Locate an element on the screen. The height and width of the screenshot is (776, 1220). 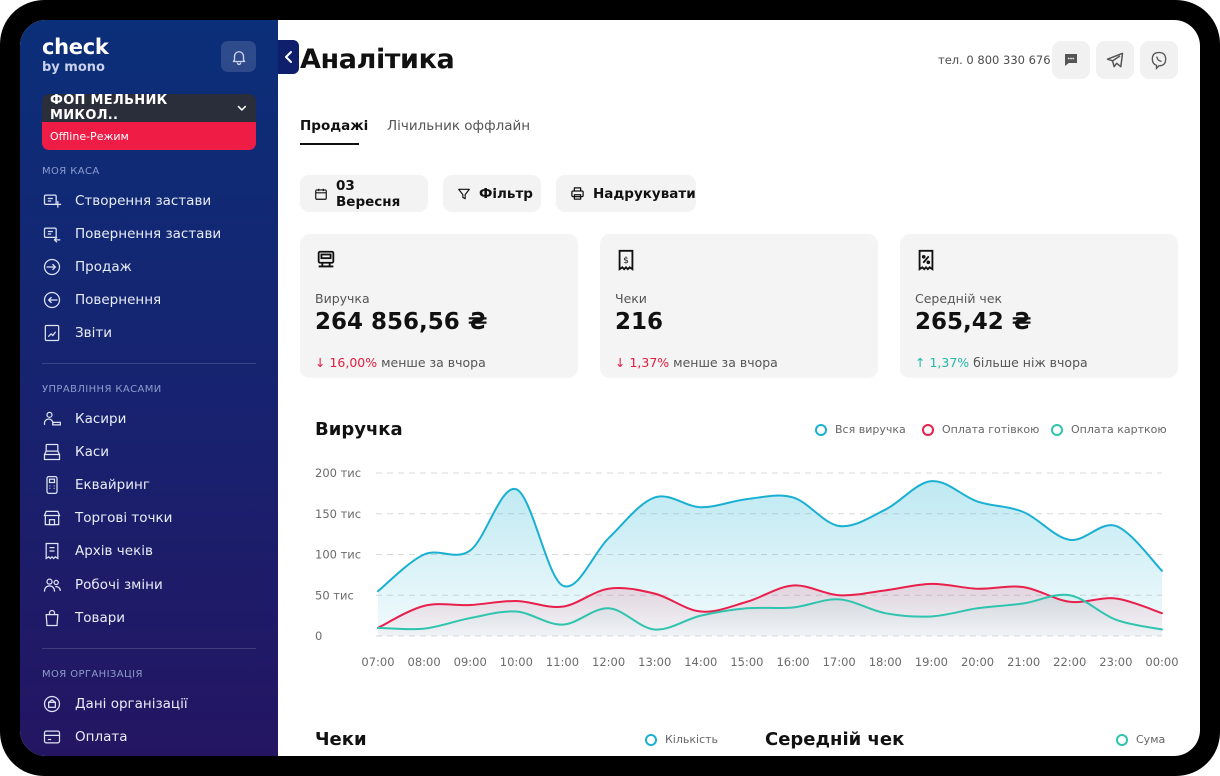
sidebar-item-deposit-return: Повернення застави is located at coordinates (131, 234).